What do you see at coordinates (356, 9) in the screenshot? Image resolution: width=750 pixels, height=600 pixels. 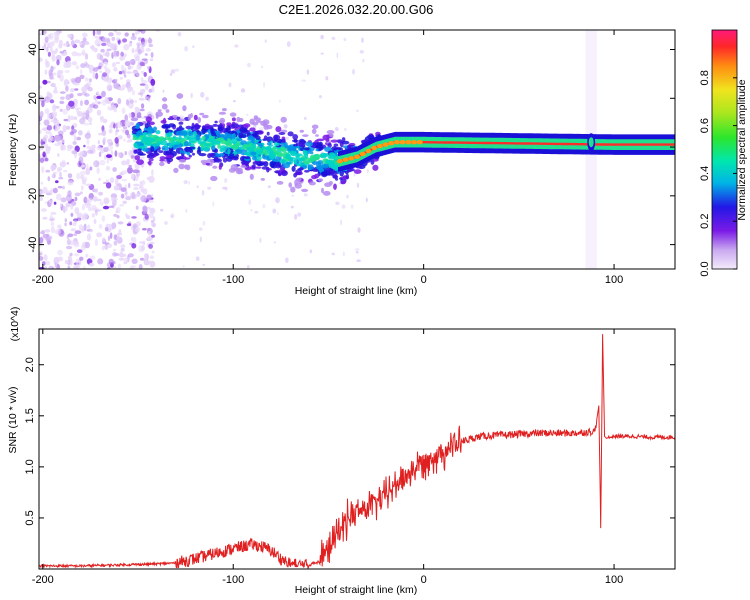 I see `figure-title: C2E1.2026.032.20.00.G06` at bounding box center [356, 9].